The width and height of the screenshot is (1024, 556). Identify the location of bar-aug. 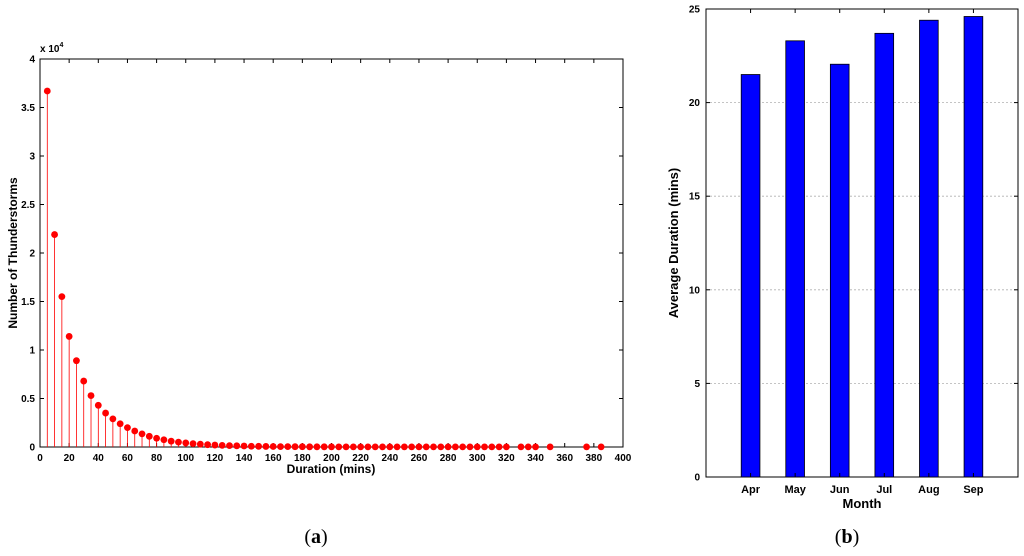
(929, 248).